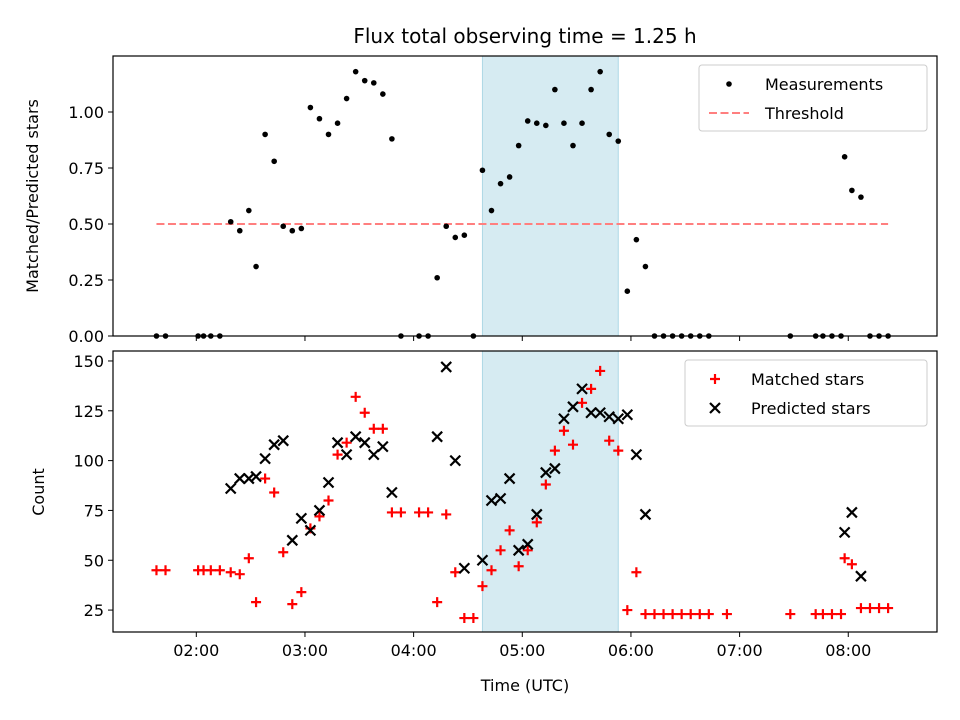 Image resolution: width=960 pixels, height=720 pixels. Describe the element at coordinates (729, 84) in the screenshot. I see `legend-marker-measurements` at that location.